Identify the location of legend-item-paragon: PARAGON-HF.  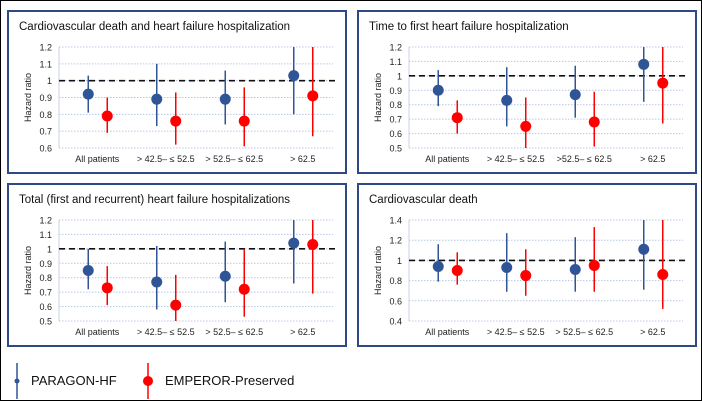
(64, 381).